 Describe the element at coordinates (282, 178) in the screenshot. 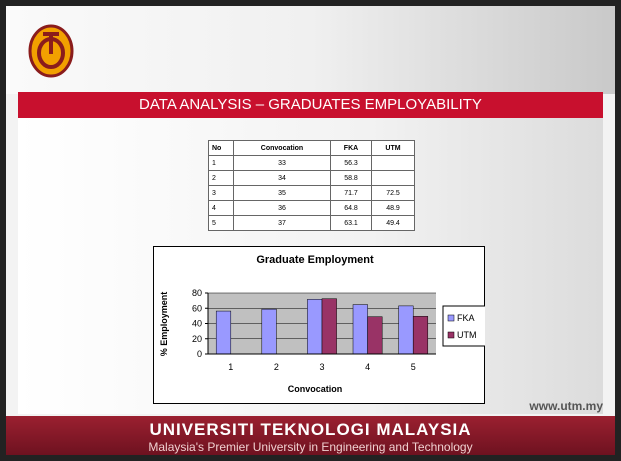

I see `table-cell: 34` at that location.